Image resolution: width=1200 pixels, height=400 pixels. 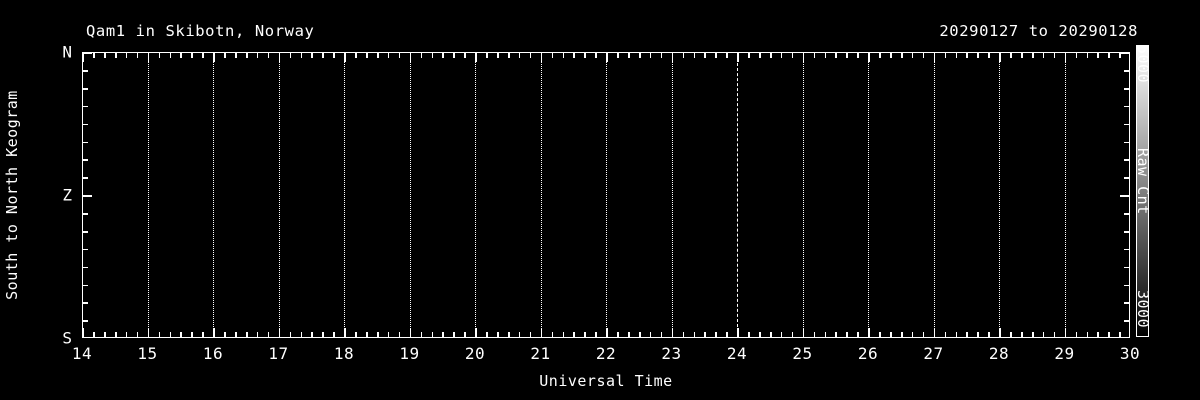 What do you see at coordinates (67, 338) in the screenshot?
I see `y-axis-tick-label: S` at bounding box center [67, 338].